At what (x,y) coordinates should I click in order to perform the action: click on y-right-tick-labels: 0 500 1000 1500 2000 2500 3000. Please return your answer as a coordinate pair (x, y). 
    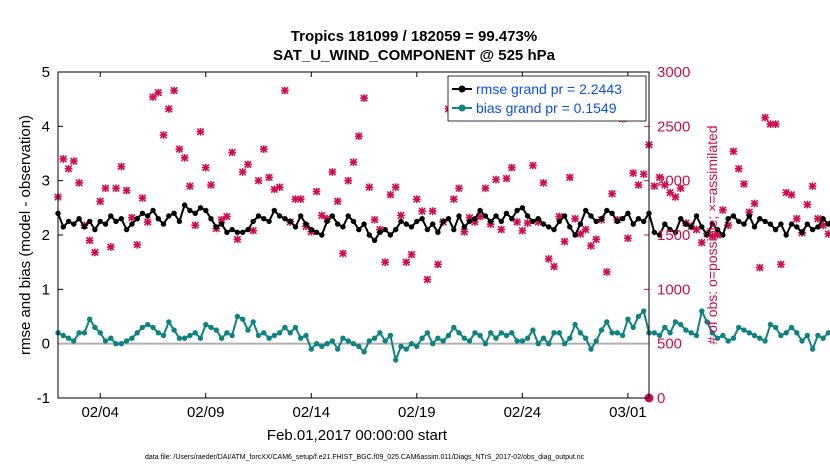
    Looking at the image, I should click on (673, 235).